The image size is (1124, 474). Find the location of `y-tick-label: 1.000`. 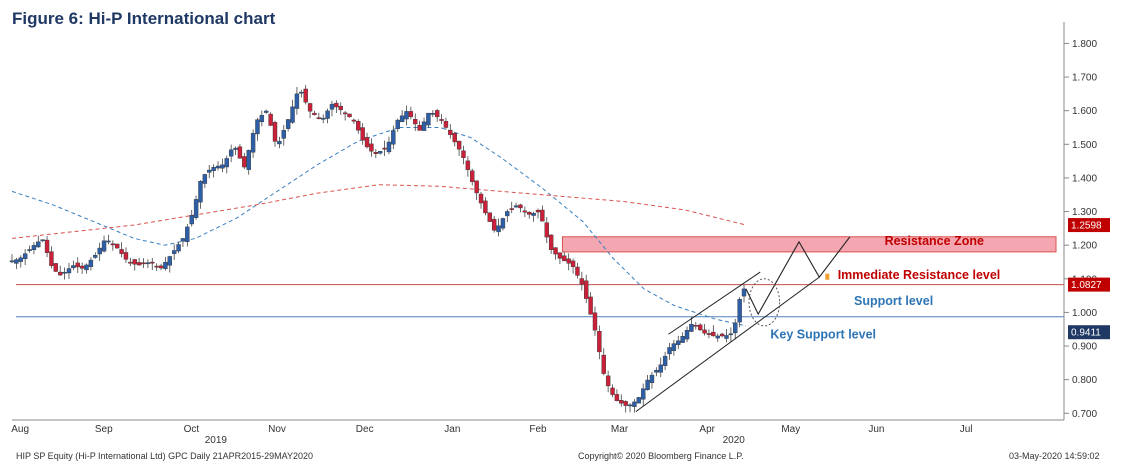

y-tick-label: 1.000 is located at coordinates (1084, 313).